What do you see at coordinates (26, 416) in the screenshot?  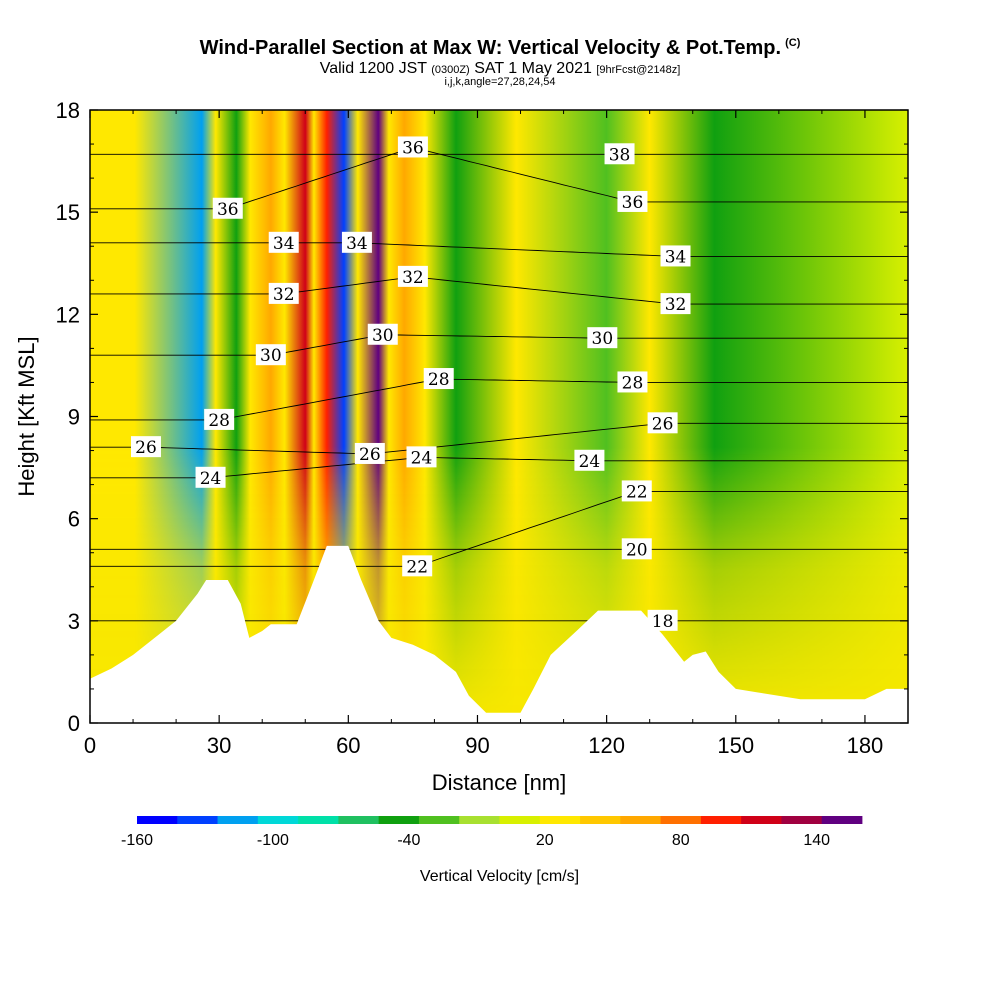 I see `y-axis-title: Height [Kft MSL]` at bounding box center [26, 416].